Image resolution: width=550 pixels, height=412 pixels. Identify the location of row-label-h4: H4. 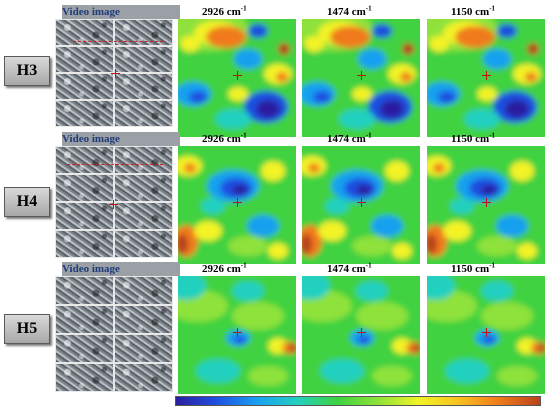
(27, 202).